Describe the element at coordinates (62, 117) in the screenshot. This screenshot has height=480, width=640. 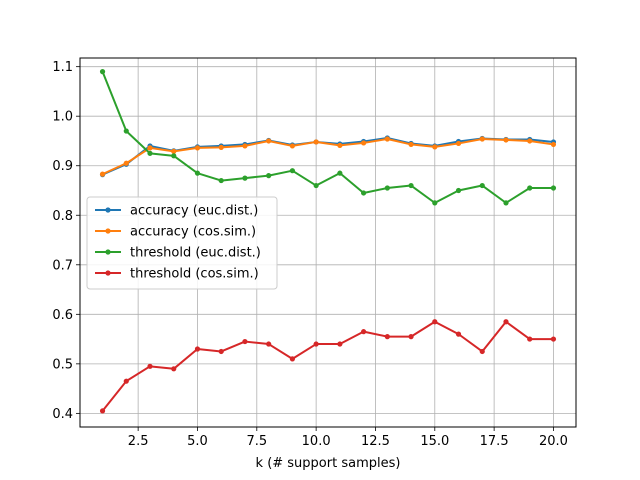
I see `y-tick-label: 1.0` at that location.